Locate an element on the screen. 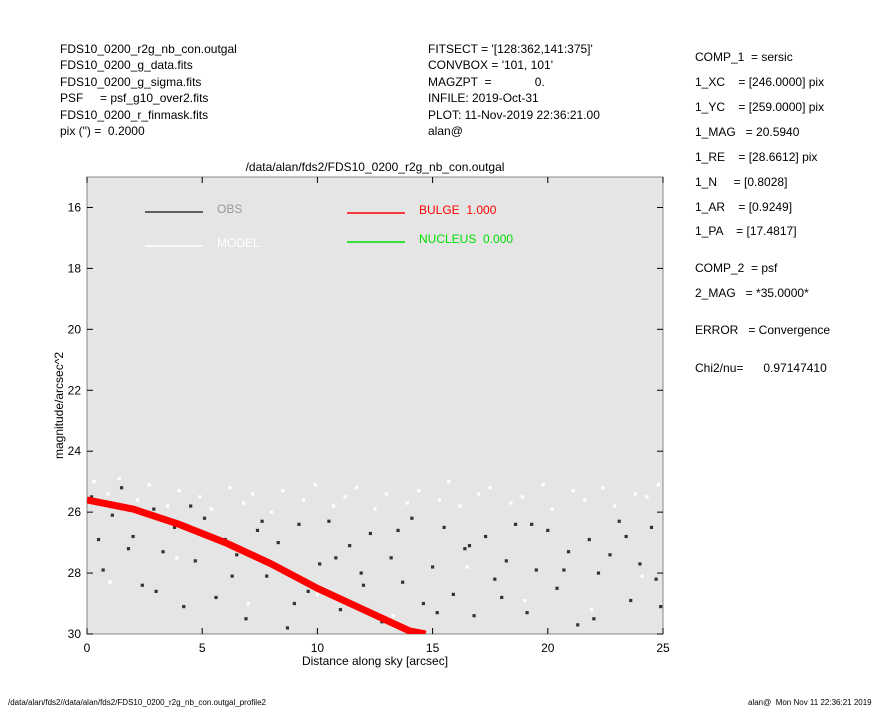 This screenshot has width=885, height=708. x-tick-label: 25 is located at coordinates (663, 648).